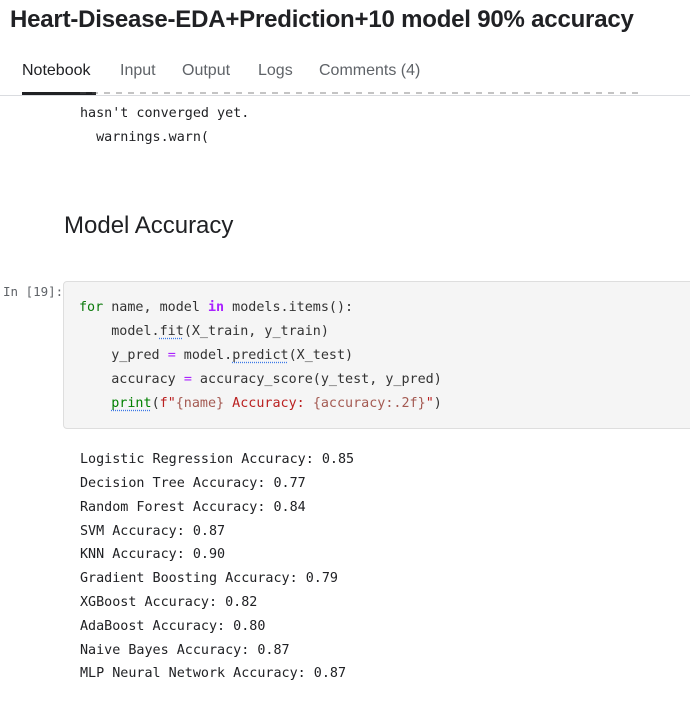  I want to click on tab-bar: Notebook Input Output Logs Comments (4), so click(345, 76).